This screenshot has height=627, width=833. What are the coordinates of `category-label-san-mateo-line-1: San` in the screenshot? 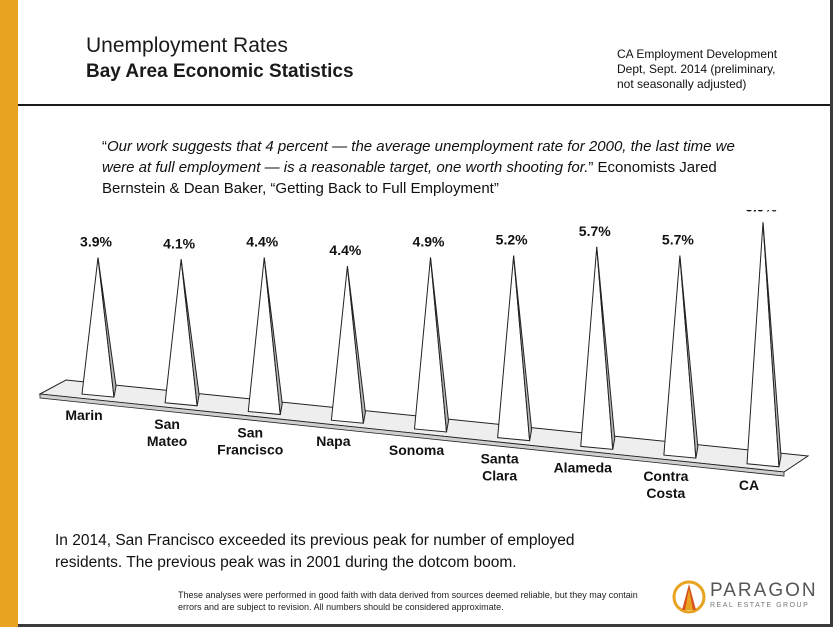 It's located at (167, 424).